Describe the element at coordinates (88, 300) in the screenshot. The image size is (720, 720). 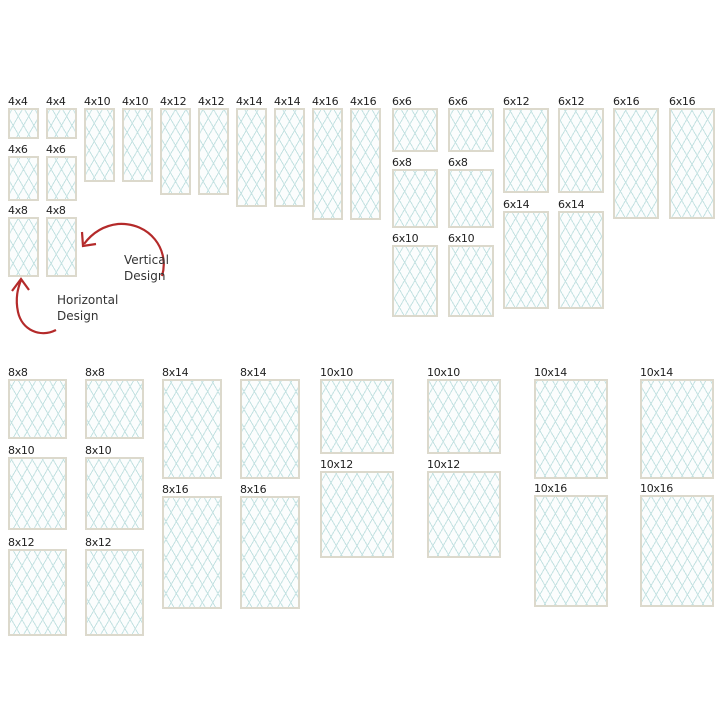
I see `horizontal-note-line1: Horizontal` at that location.